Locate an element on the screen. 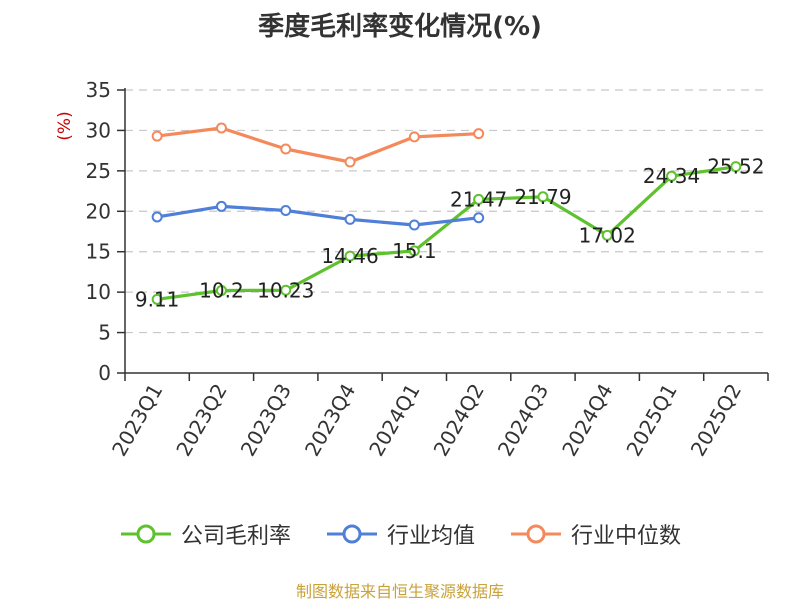 The image size is (800, 602). data-label: 9.11 is located at coordinates (157, 299).